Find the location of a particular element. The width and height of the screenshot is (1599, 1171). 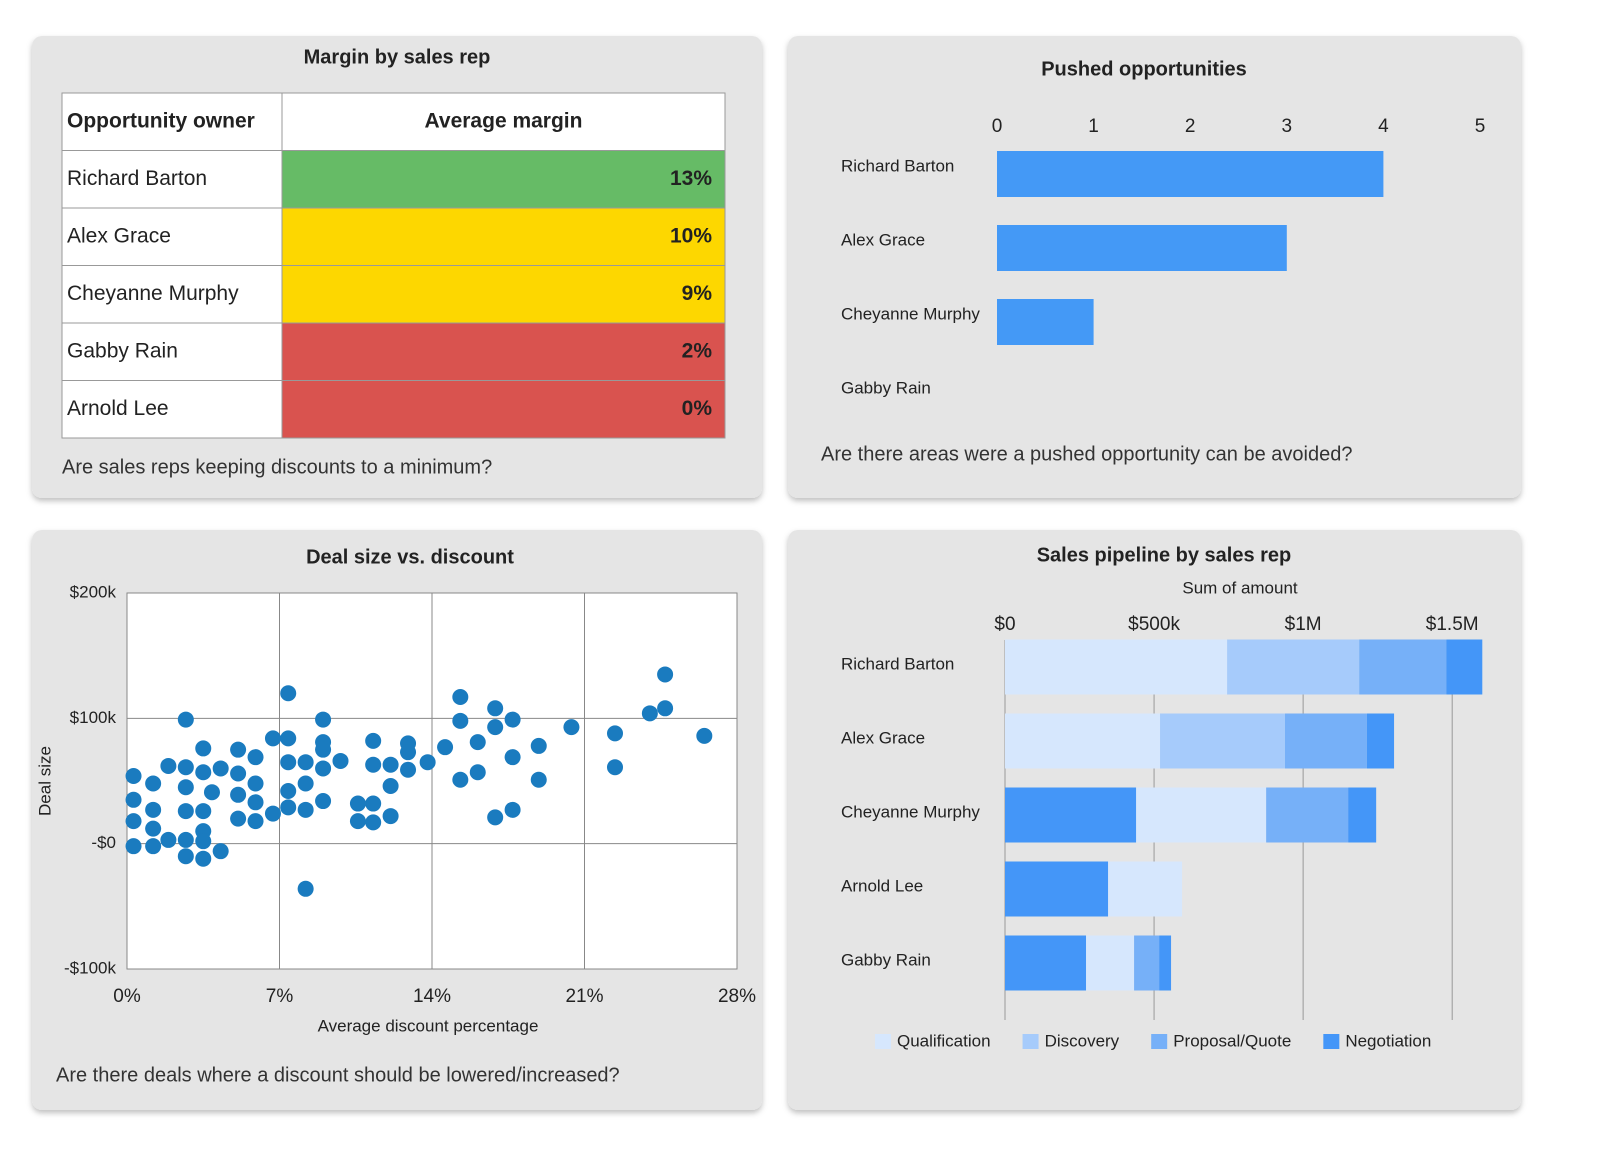

category-label: Gabby Rain is located at coordinates (886, 387).